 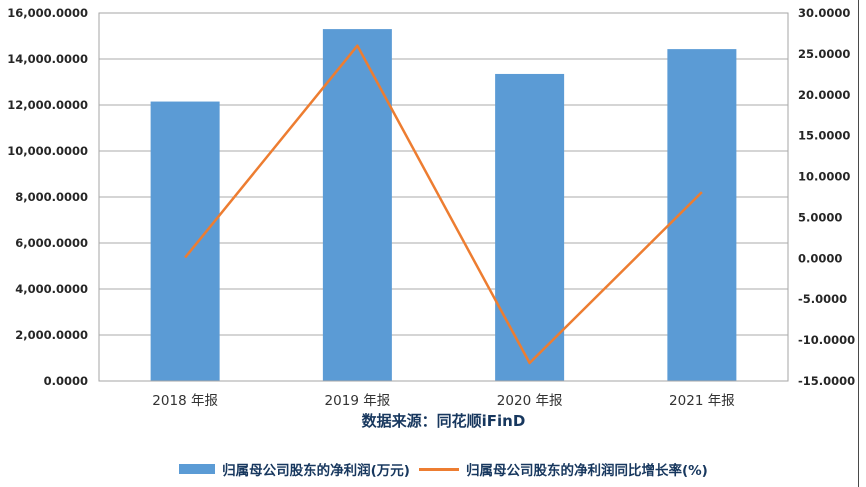 I want to click on left-axis-tick-label: 12,000.0000, so click(x=47, y=105).